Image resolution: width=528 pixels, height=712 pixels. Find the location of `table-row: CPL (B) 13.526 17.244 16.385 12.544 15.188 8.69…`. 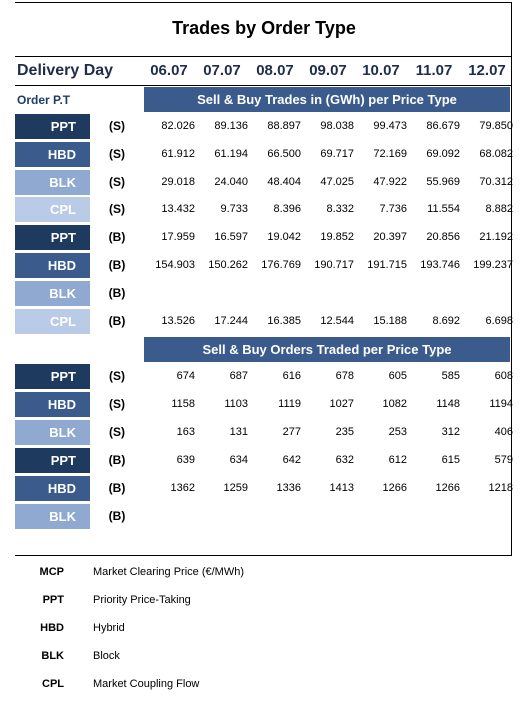

table-row: CPL (B) 13.526 17.244 16.385 12.544 15.188 8.69… is located at coordinates (264, 321).